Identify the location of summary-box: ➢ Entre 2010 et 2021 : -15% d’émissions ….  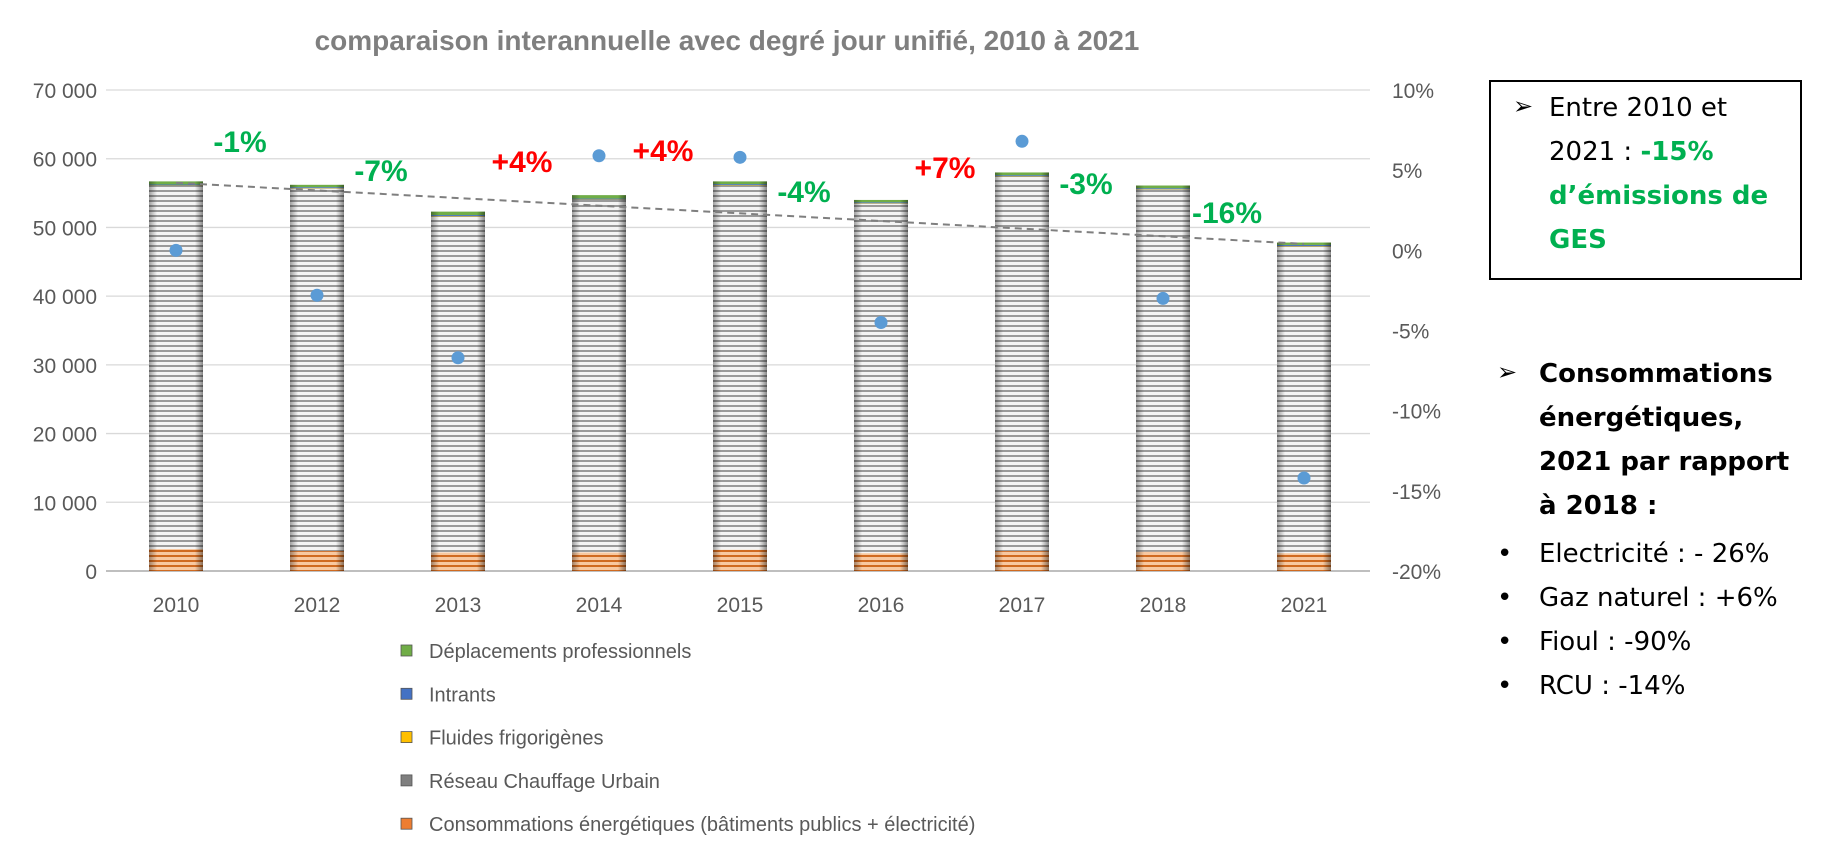
(1645, 180).